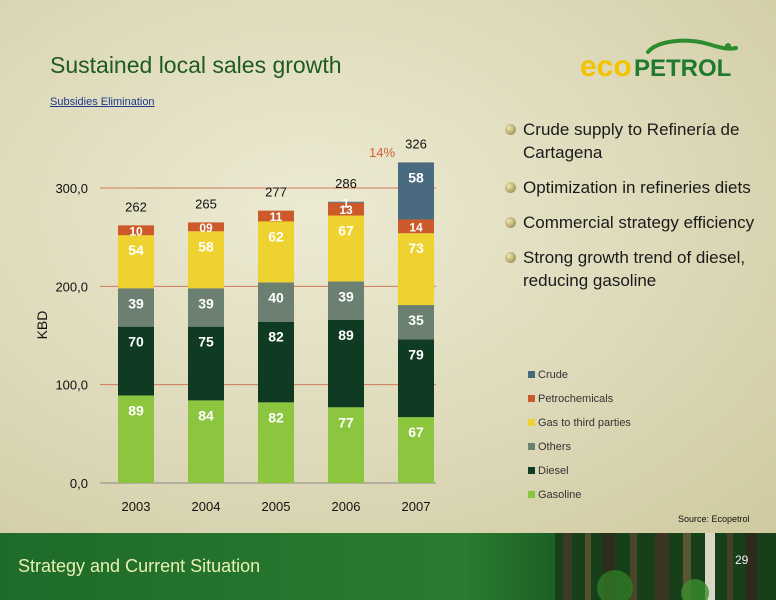  I want to click on data-label: 13, so click(346, 210).